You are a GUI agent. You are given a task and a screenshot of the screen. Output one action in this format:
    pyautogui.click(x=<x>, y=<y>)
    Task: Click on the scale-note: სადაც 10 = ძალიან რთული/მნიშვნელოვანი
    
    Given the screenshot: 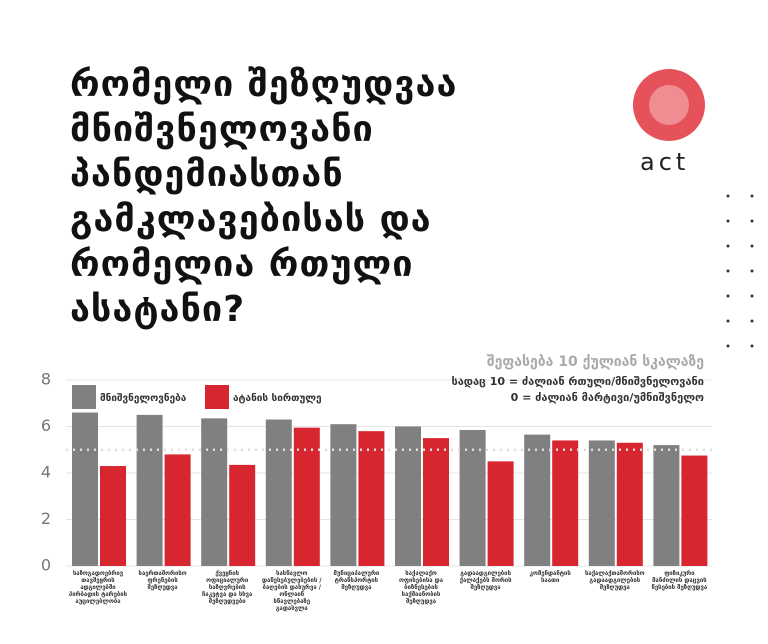 What is the action you would take?
    pyautogui.click(x=577, y=381)
    